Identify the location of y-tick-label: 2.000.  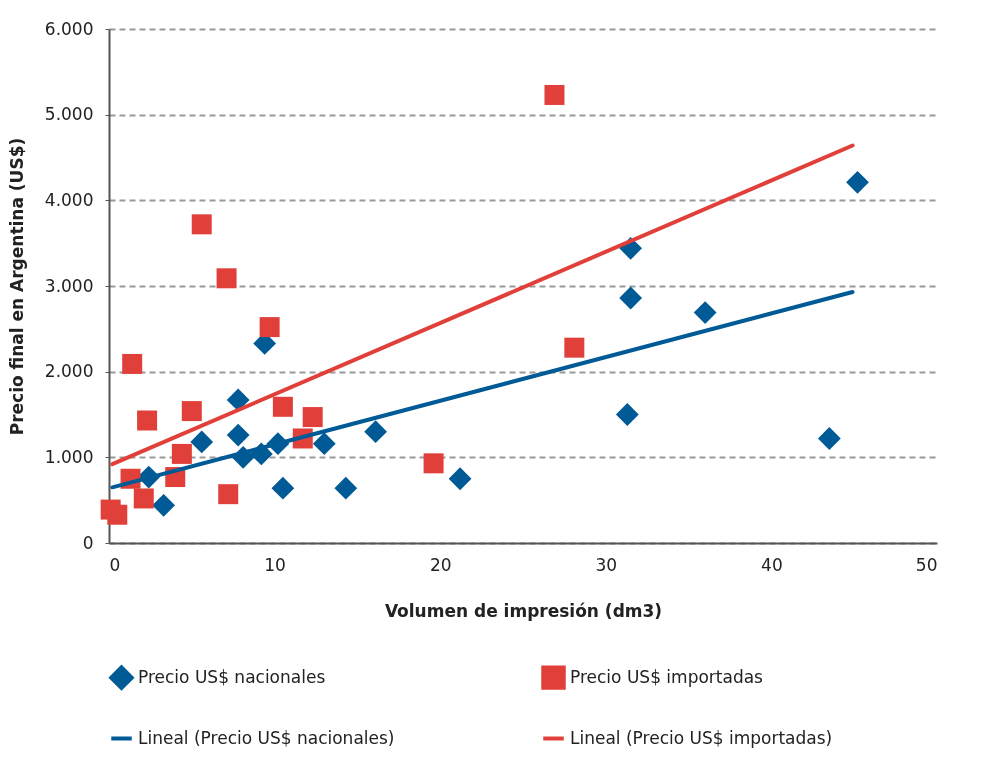
(69, 371).